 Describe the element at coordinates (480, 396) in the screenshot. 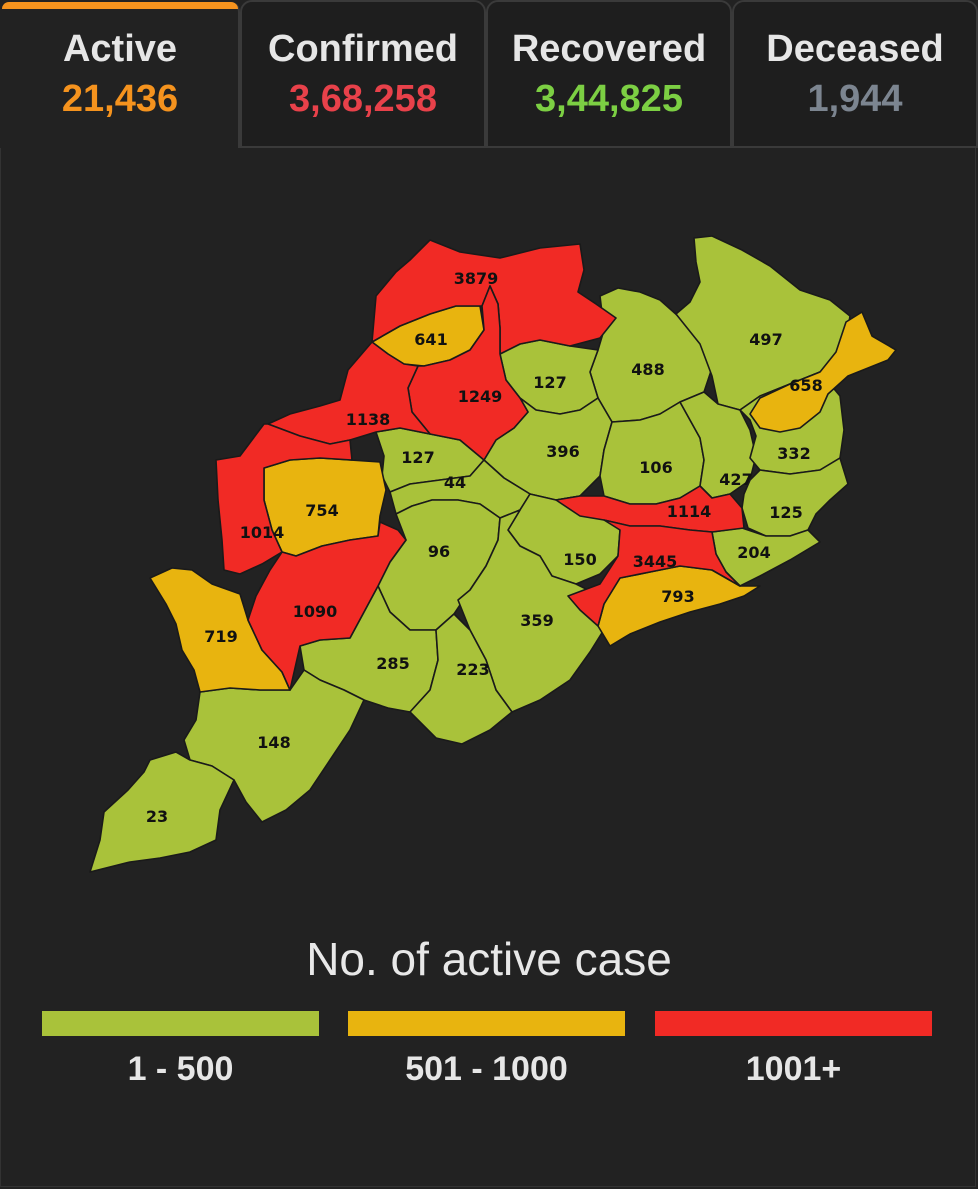

I see `label-1249: 1249` at that location.